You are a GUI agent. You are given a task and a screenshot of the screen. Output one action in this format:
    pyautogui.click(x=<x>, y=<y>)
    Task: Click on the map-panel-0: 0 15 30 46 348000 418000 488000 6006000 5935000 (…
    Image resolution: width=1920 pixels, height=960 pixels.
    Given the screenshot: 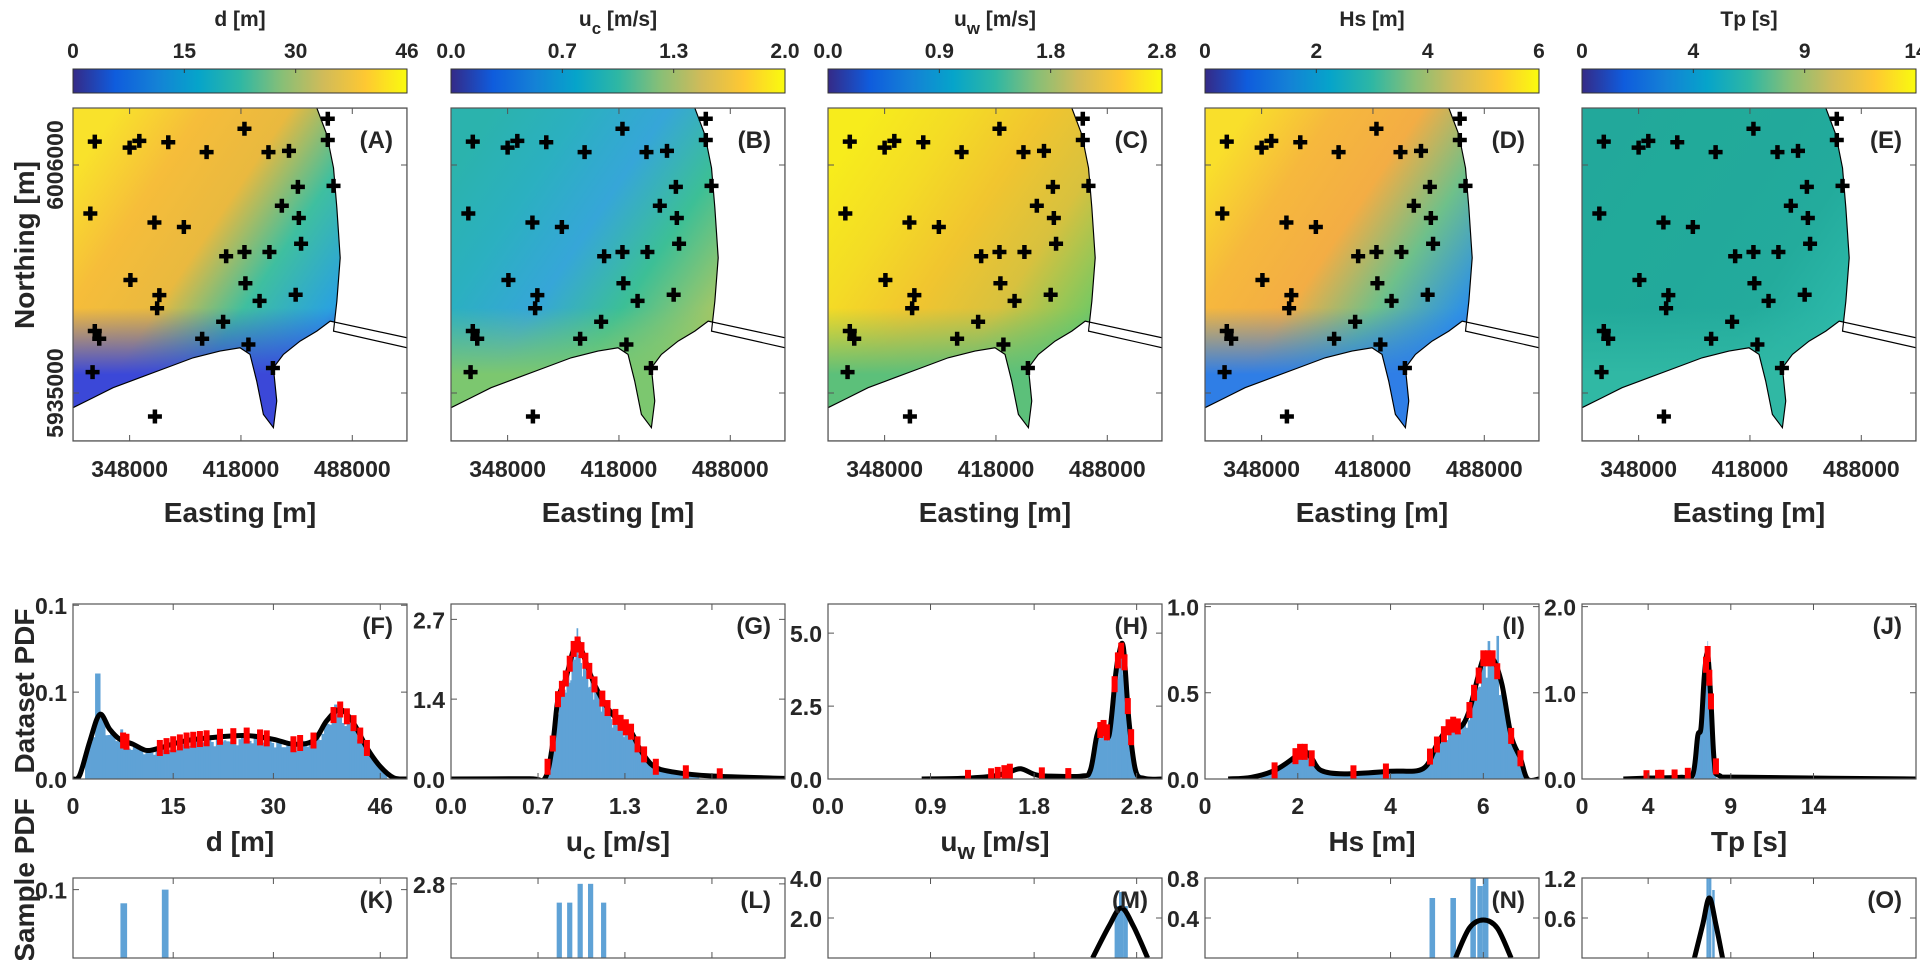 What is the action you would take?
    pyautogui.click(x=230, y=284)
    